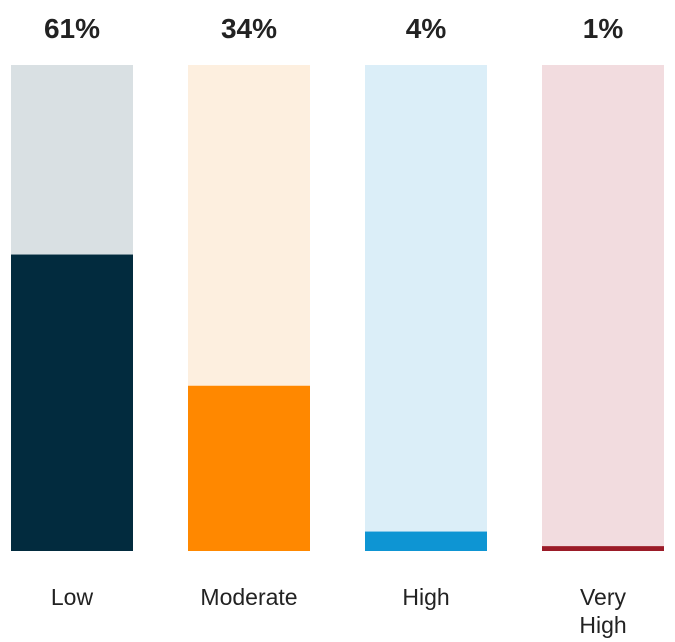 This screenshot has width=675, height=642. What do you see at coordinates (603, 597) in the screenshot?
I see `category-label-line: Very` at bounding box center [603, 597].